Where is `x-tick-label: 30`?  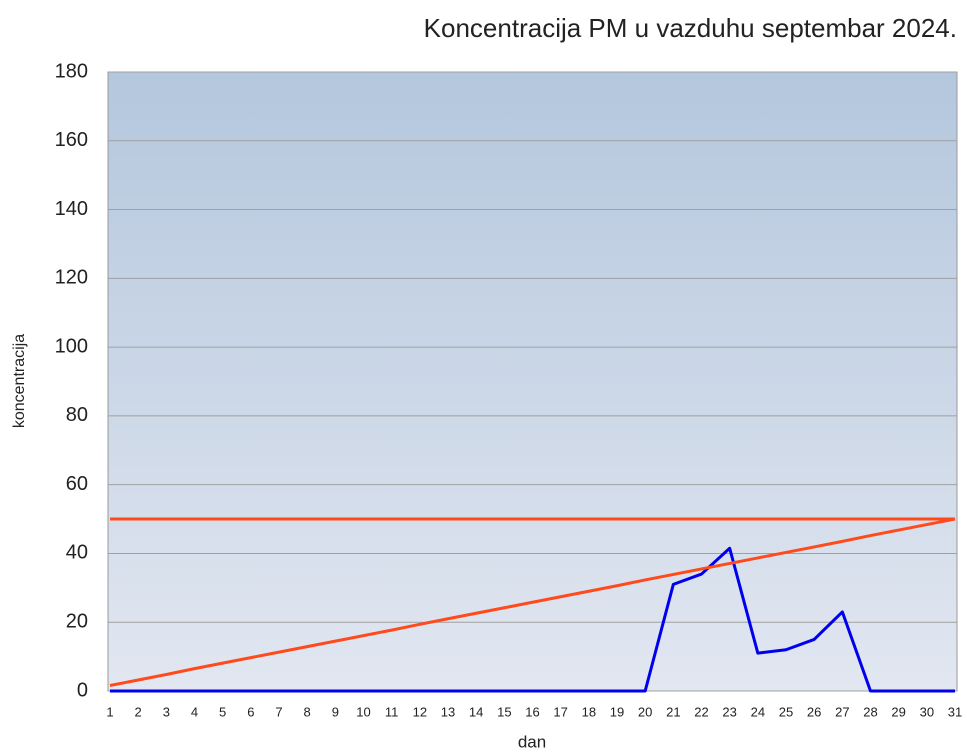
x-tick-label: 30 is located at coordinates (927, 711).